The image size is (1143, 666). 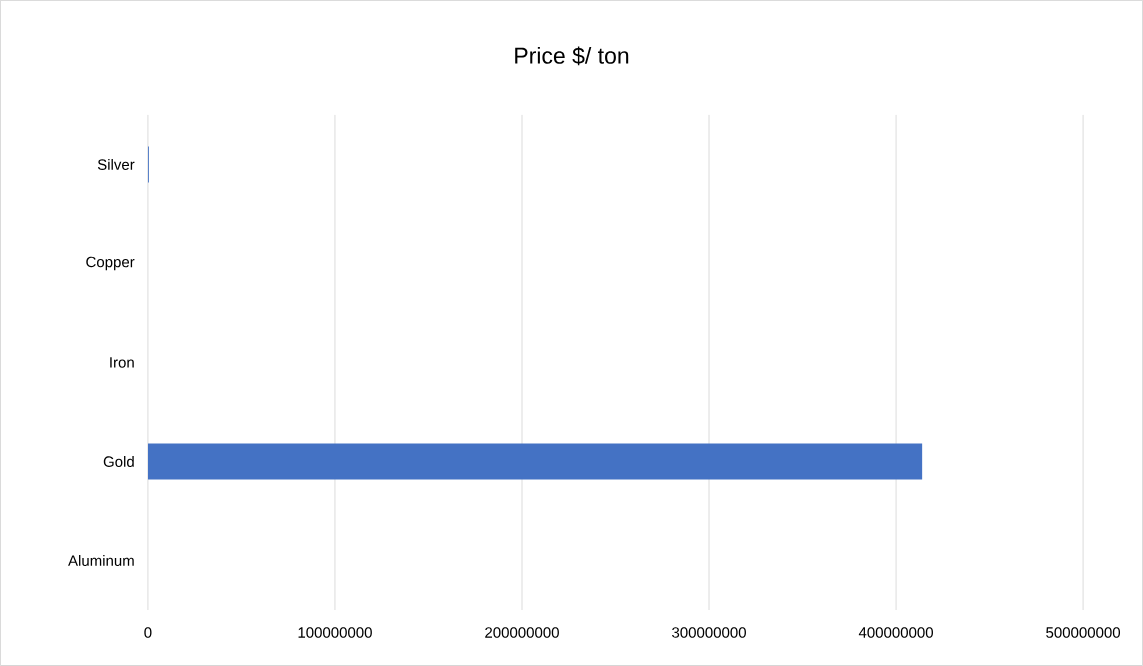 What do you see at coordinates (895, 632) in the screenshot?
I see `x-tick-label: 400000000` at bounding box center [895, 632].